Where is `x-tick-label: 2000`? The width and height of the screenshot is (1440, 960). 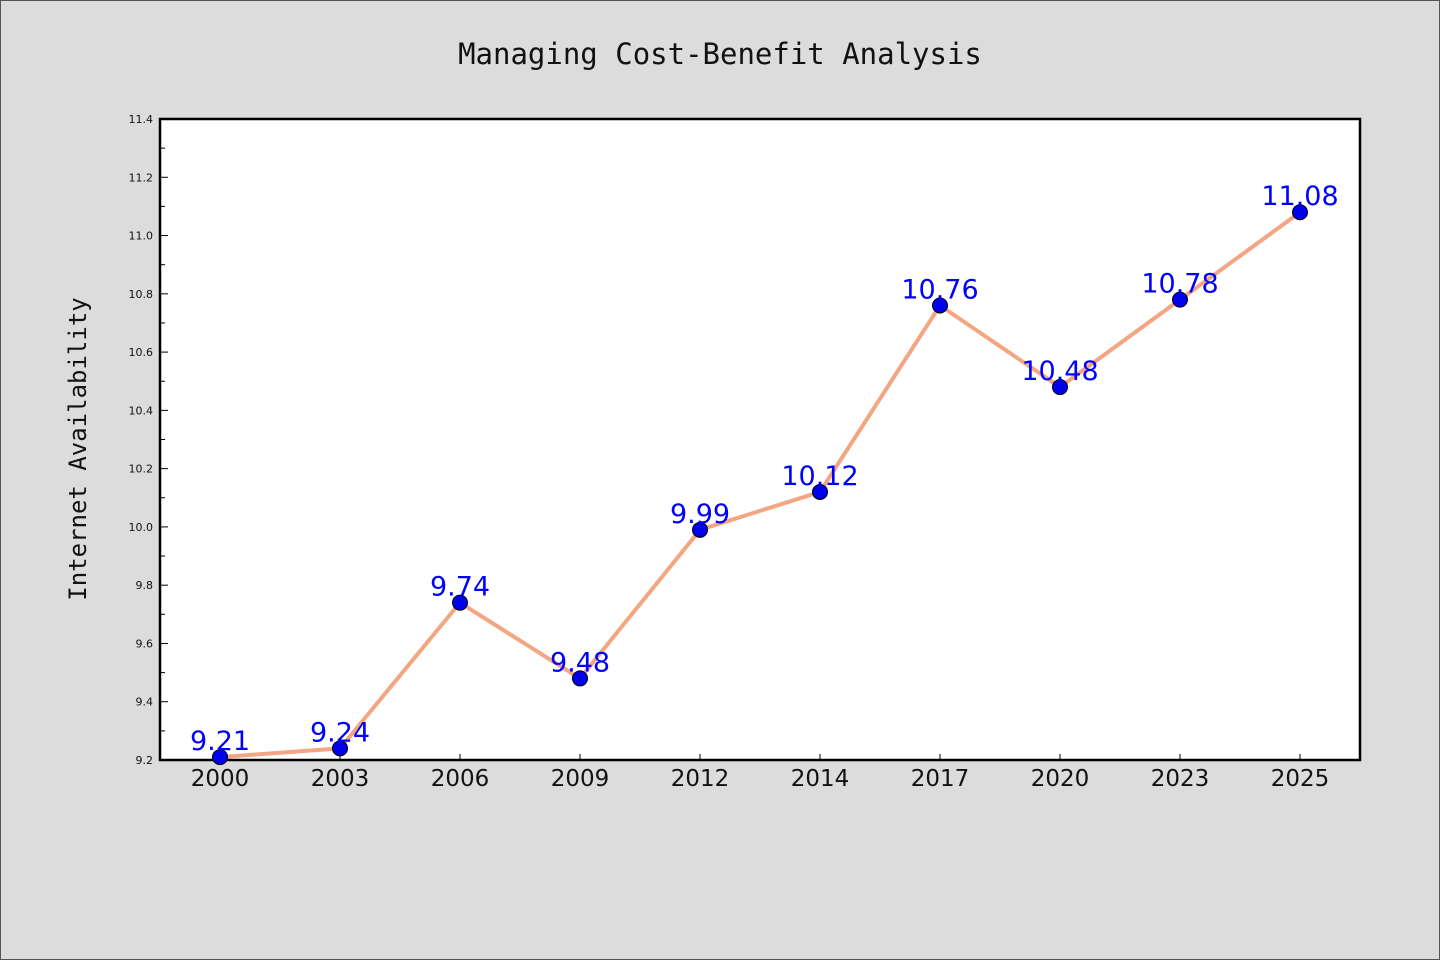
x-tick-label: 2000 is located at coordinates (220, 779).